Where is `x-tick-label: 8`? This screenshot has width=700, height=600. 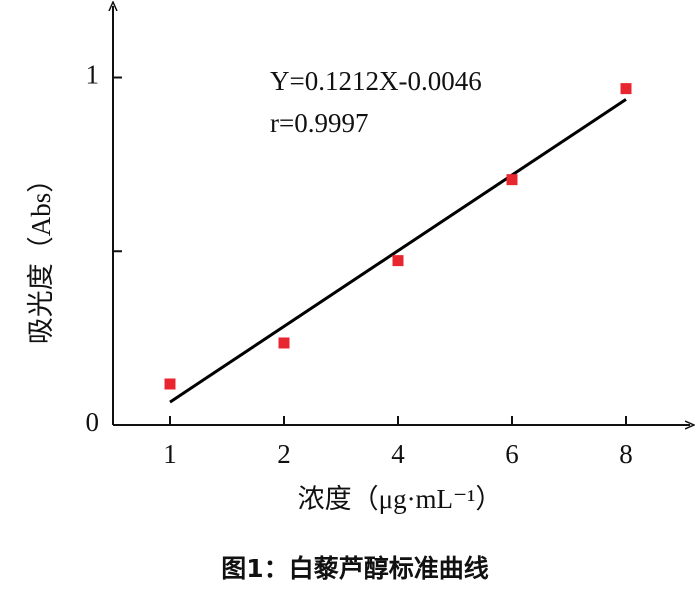 x-tick-label: 8 is located at coordinates (626, 454).